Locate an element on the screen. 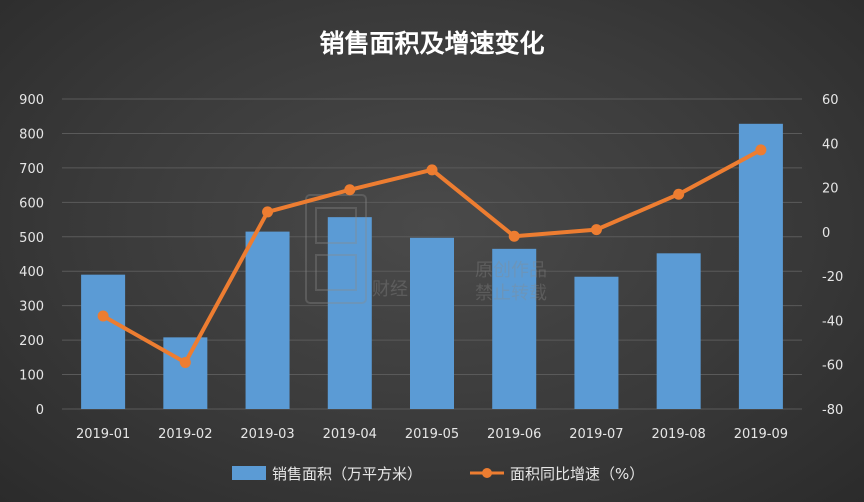 This screenshot has height=502, width=864. x-tick-label: 2019-07 is located at coordinates (596, 434).